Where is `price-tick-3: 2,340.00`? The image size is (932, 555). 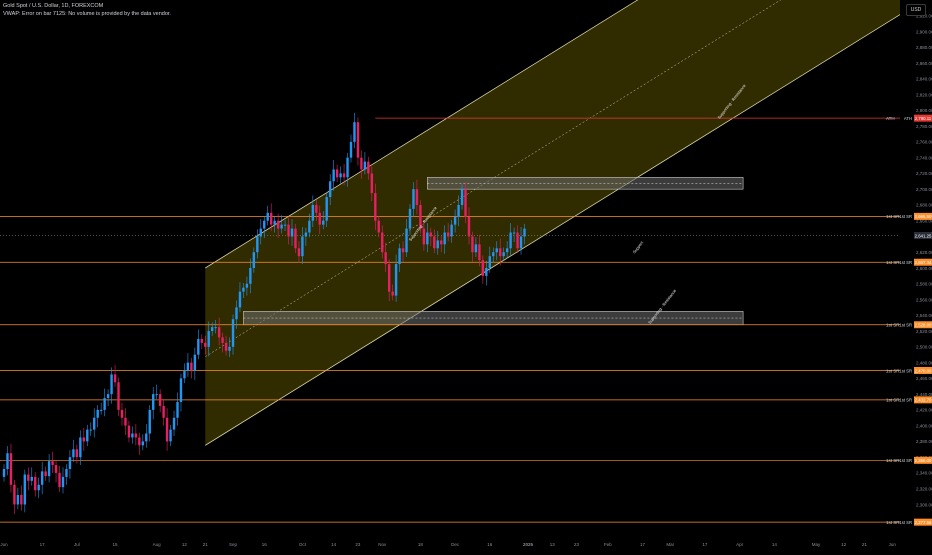 price-tick-3: 2,340.00 is located at coordinates (924, 473).